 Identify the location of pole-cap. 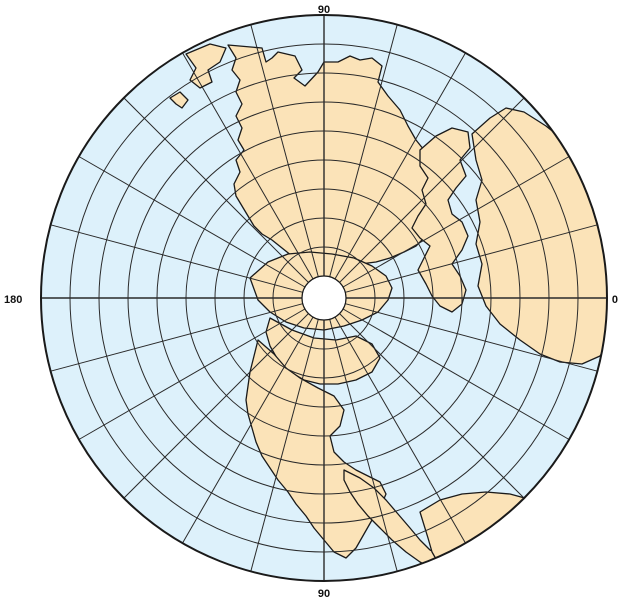
(324, 298).